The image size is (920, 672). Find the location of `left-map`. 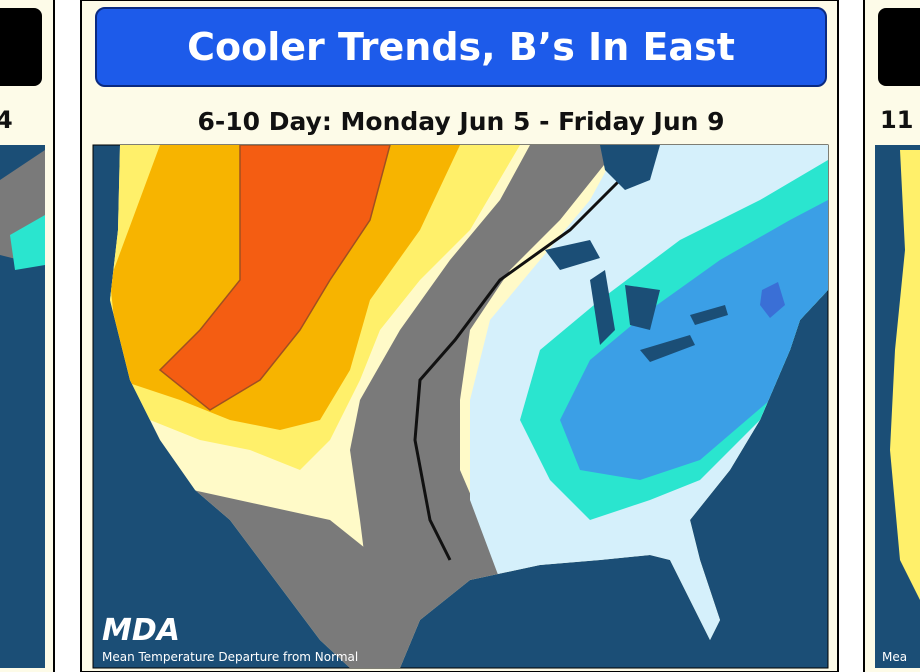

left-map is located at coordinates (22, 406).